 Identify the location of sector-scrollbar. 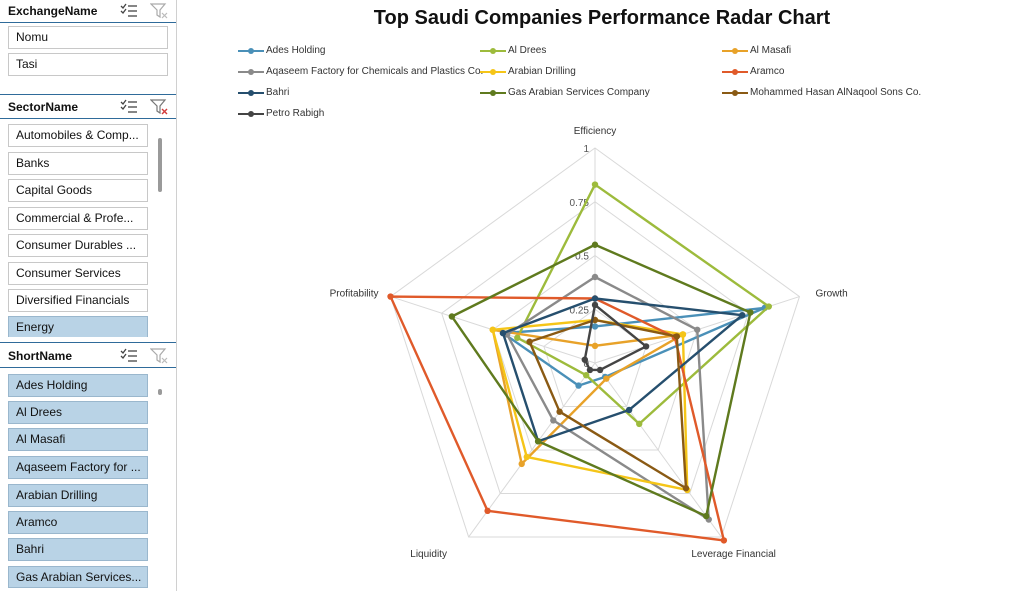
(160, 168).